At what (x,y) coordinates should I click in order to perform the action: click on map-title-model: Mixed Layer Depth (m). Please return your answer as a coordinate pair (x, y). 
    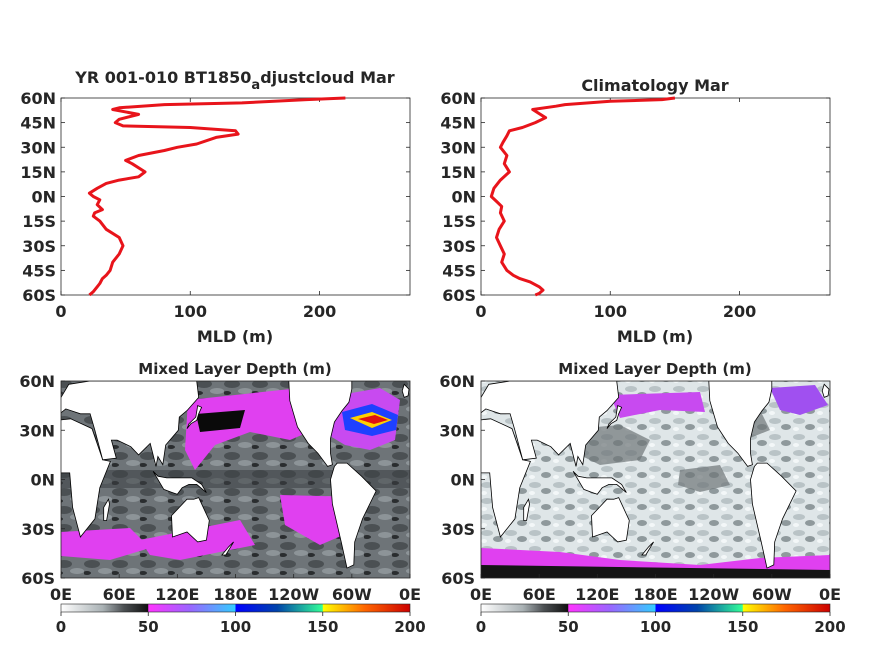
    Looking at the image, I should click on (234, 369).